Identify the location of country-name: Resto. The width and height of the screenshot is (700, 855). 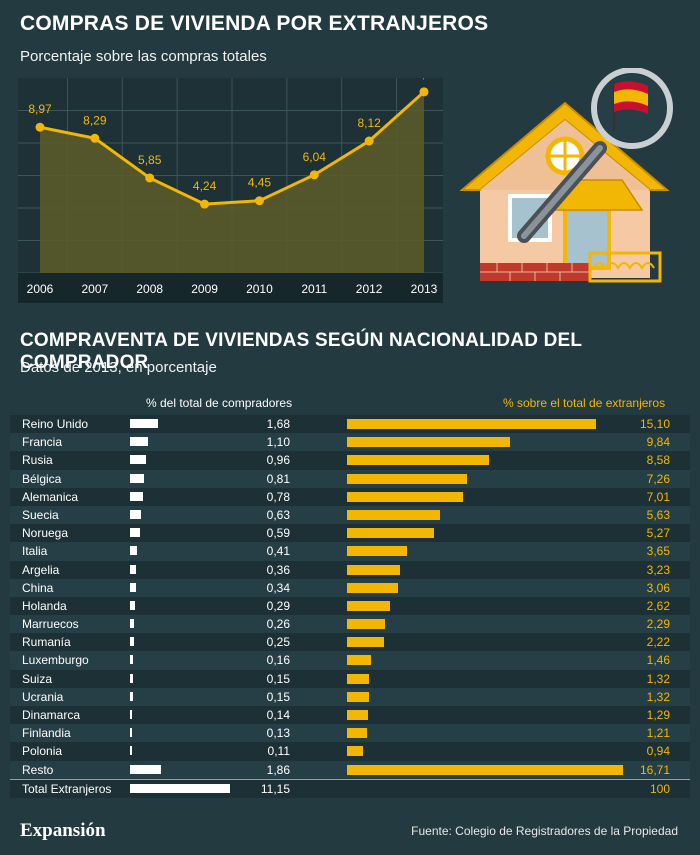
(38, 769).